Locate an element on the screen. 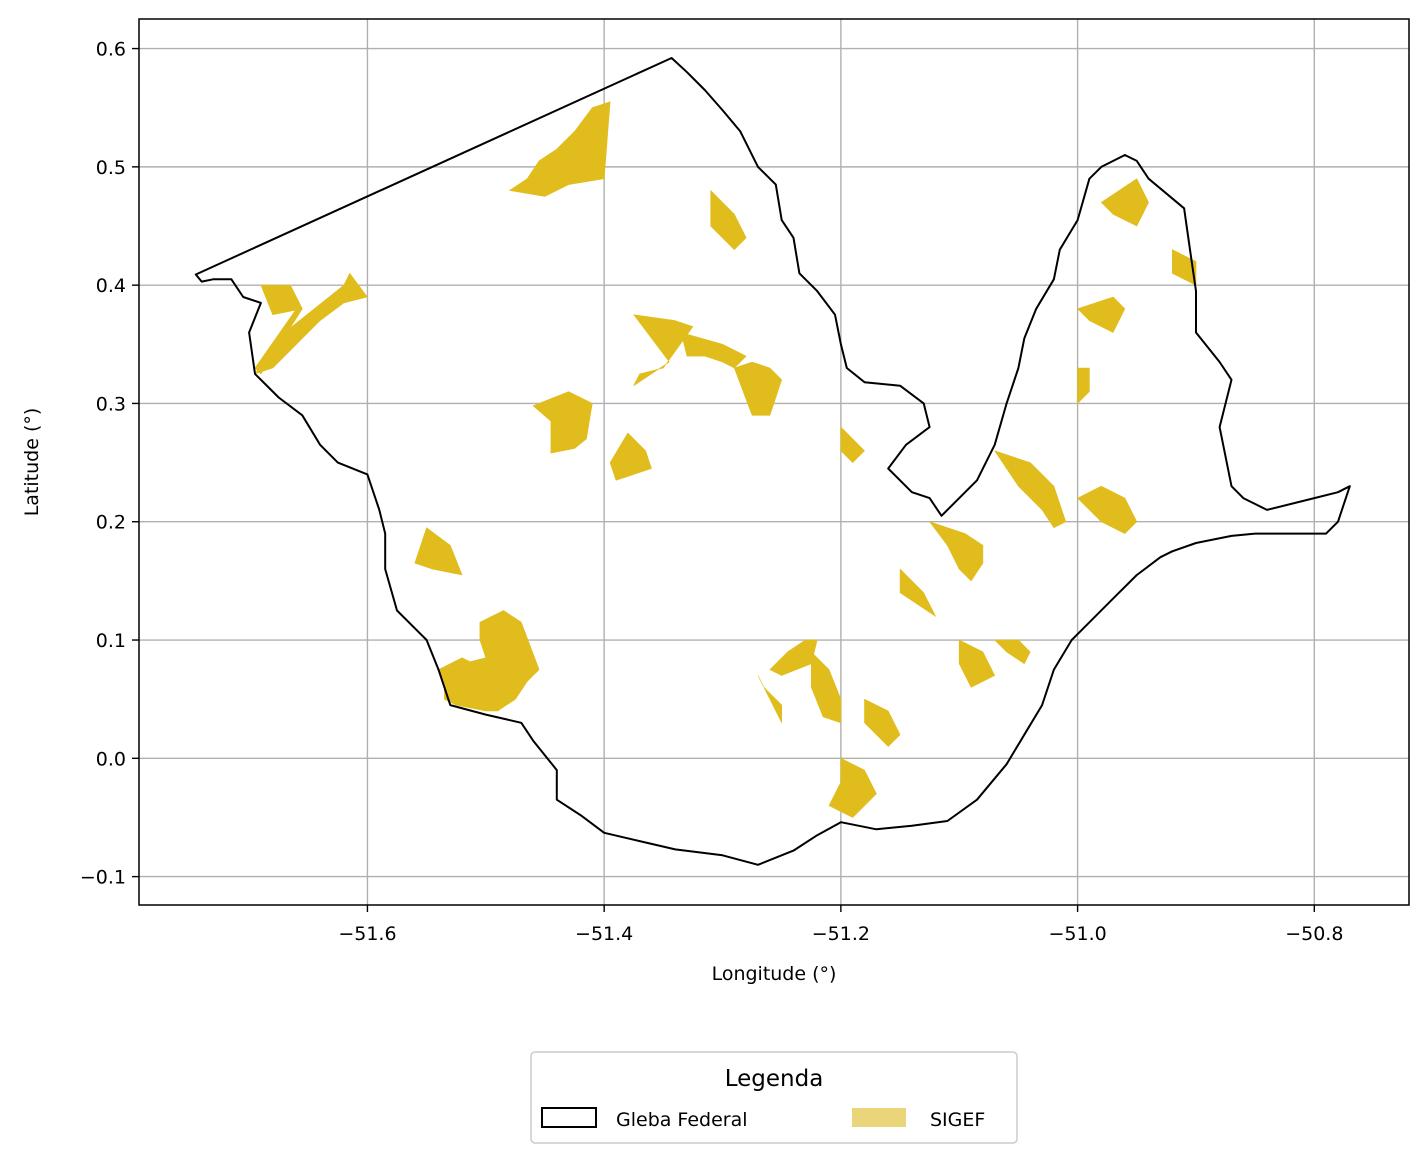  legend-label-gleba-federal: Gleba Federal is located at coordinates (682, 1120).